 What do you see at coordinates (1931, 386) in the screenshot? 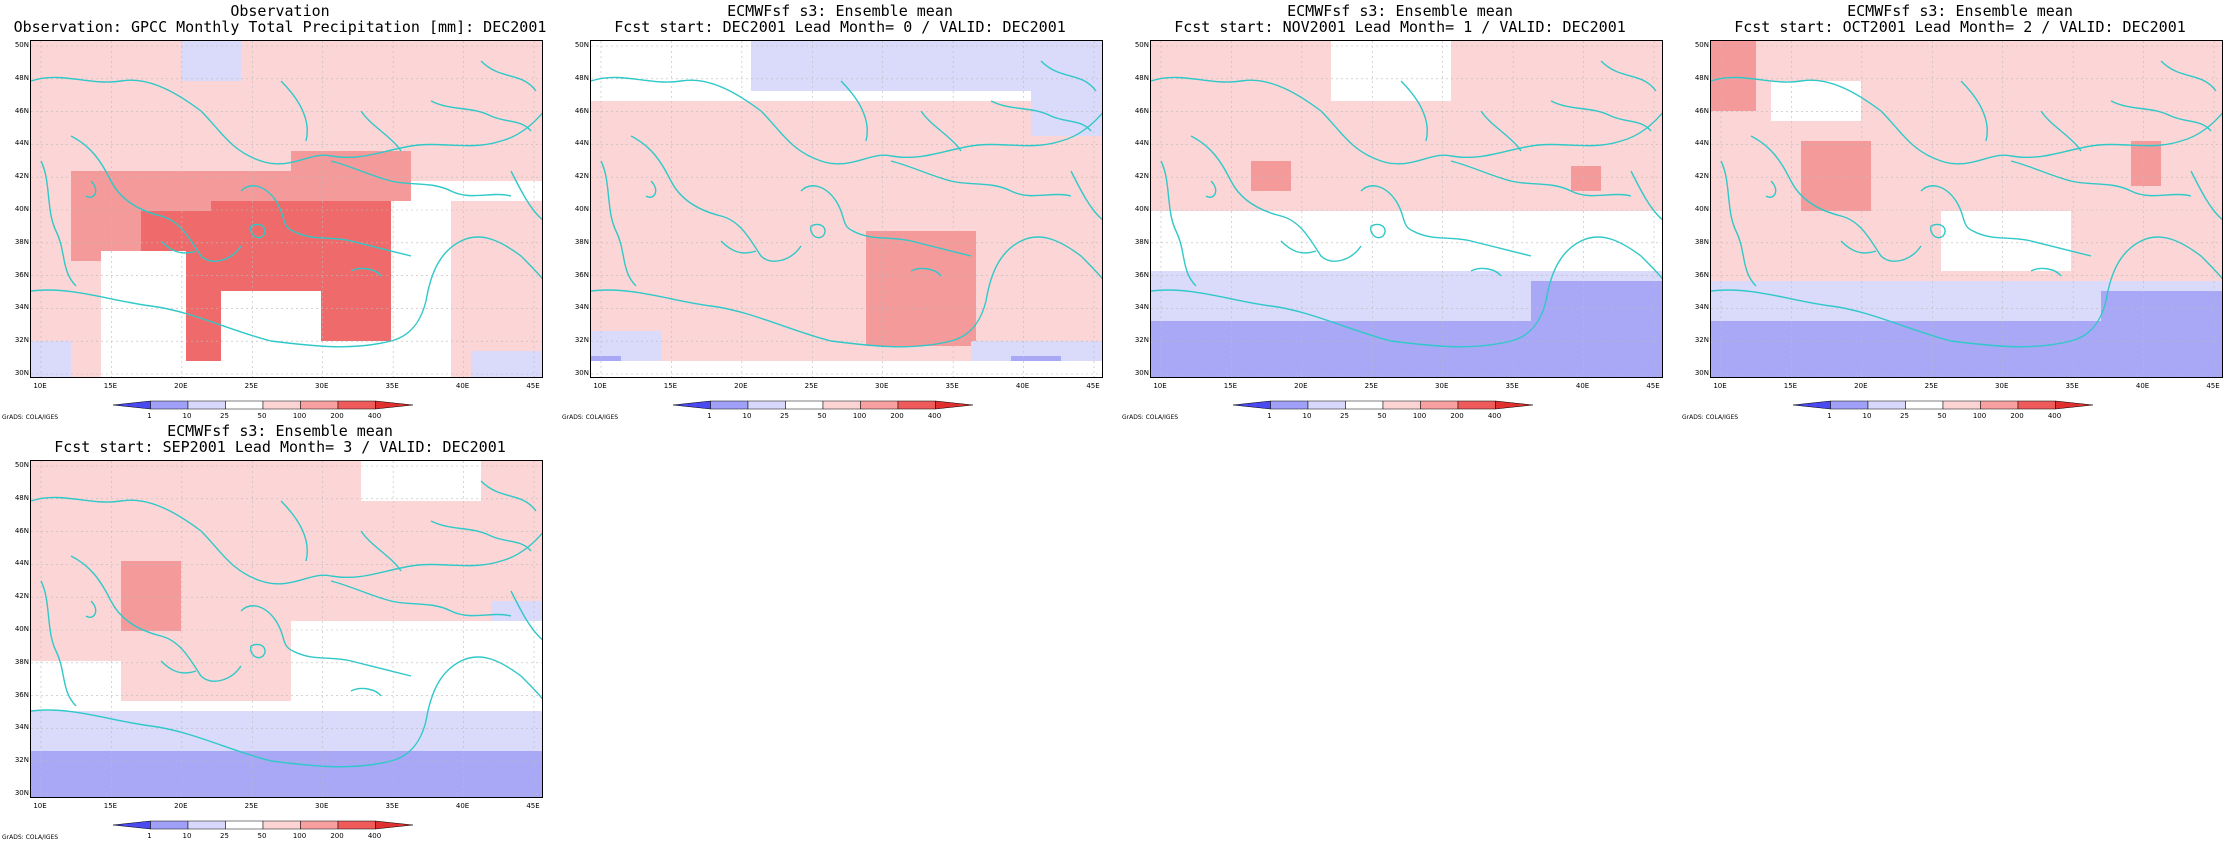
I see `lon-tick-label: 25E` at bounding box center [1931, 386].